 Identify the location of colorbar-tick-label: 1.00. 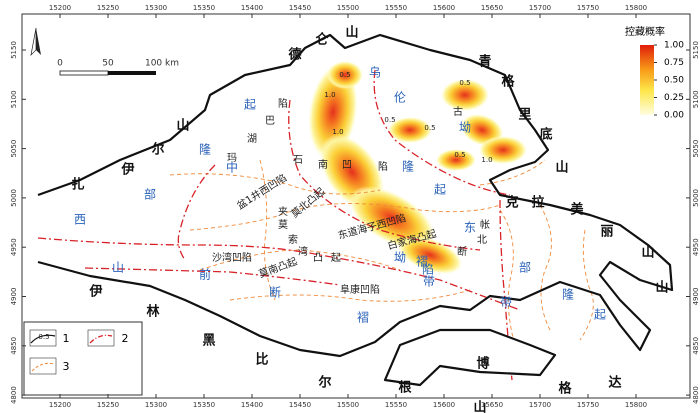
(674, 46).